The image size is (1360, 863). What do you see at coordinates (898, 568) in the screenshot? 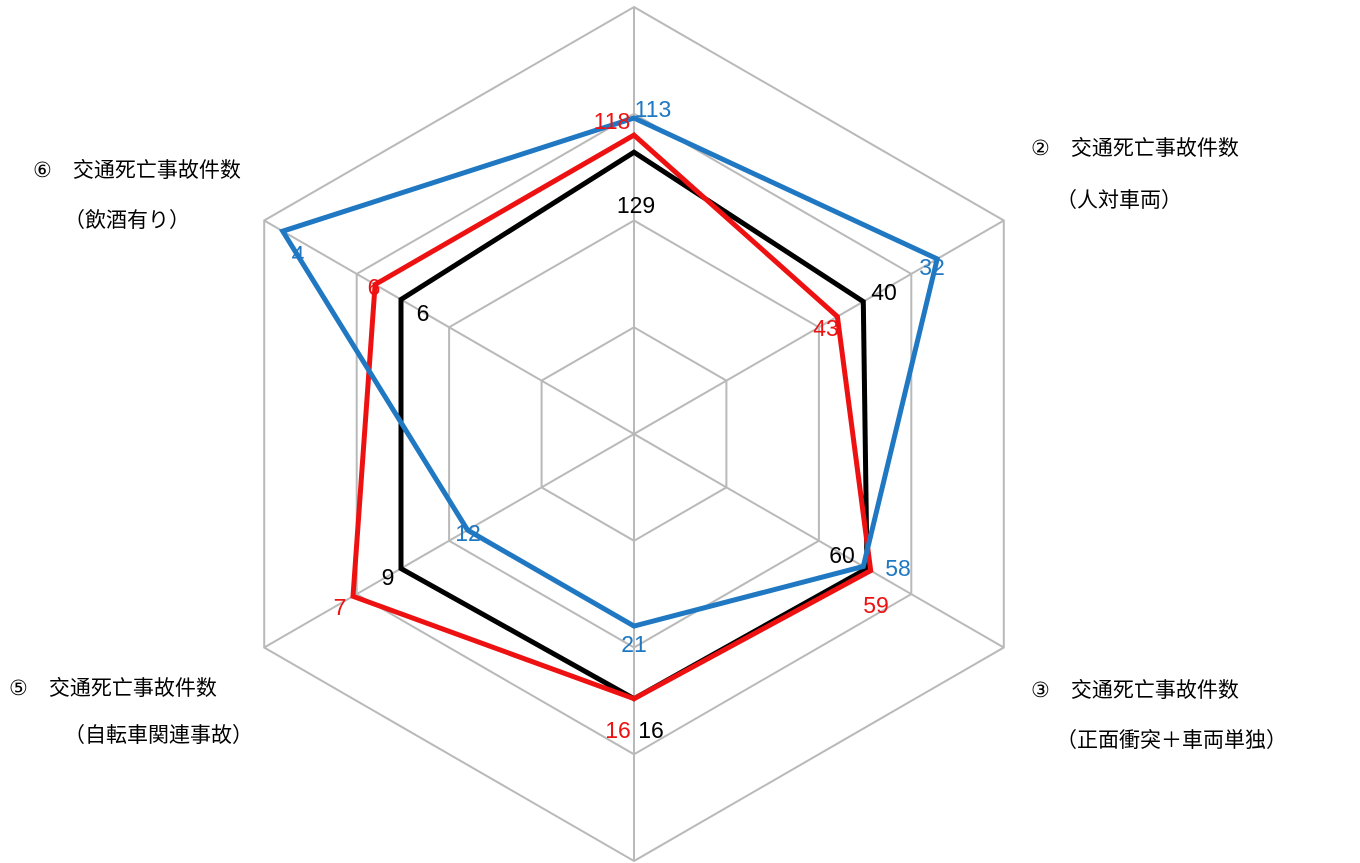
I see `data-label-s3-a3: 58` at bounding box center [898, 568].